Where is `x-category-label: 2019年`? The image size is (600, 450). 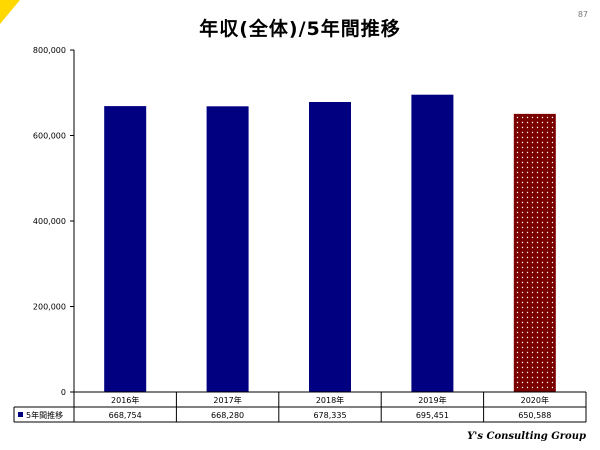 x-category-label: 2019年 is located at coordinates (432, 400).